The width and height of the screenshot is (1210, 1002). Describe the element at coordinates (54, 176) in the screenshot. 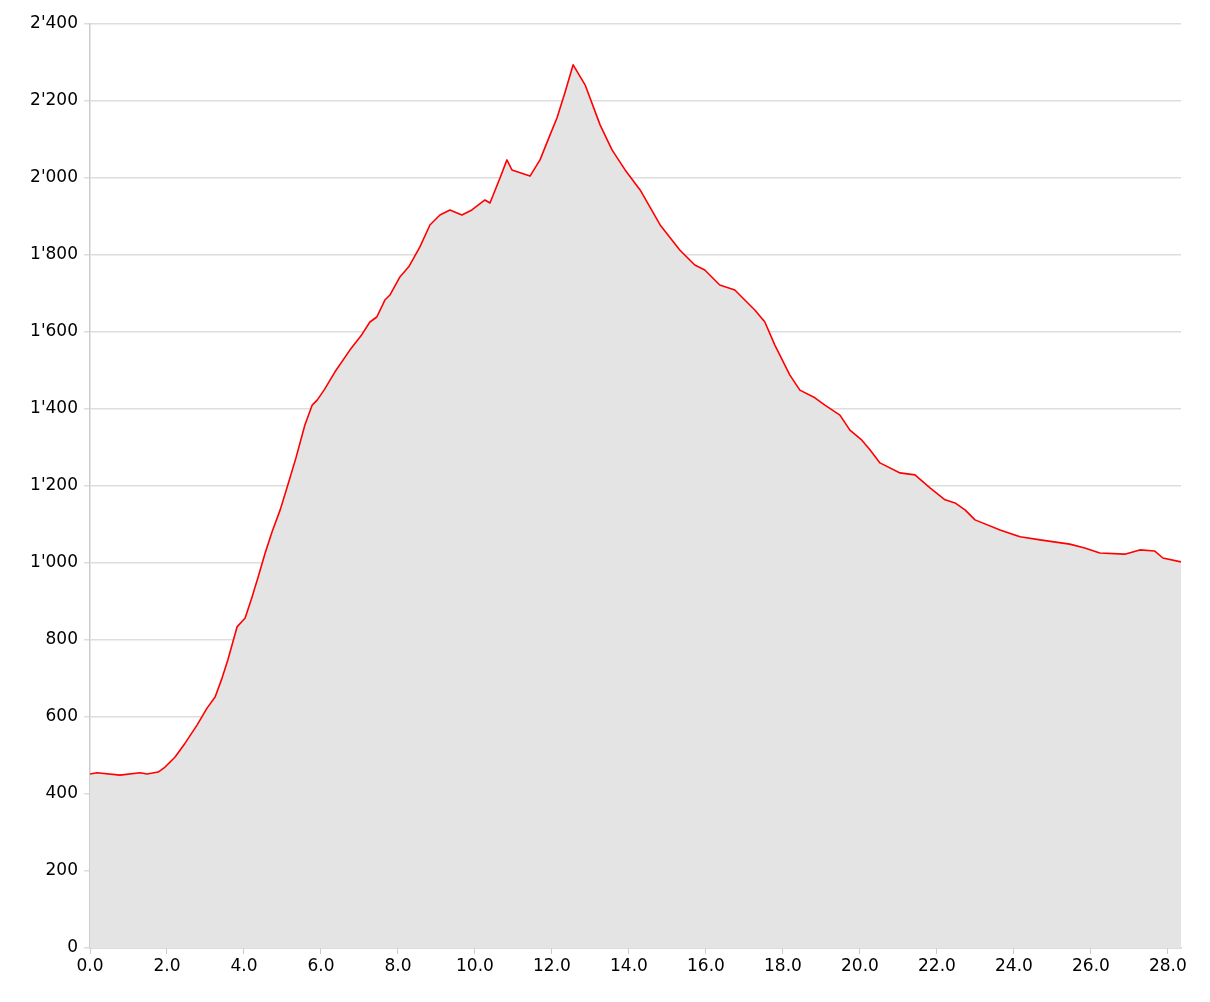

I see `y-tick-label: 2'000` at that location.